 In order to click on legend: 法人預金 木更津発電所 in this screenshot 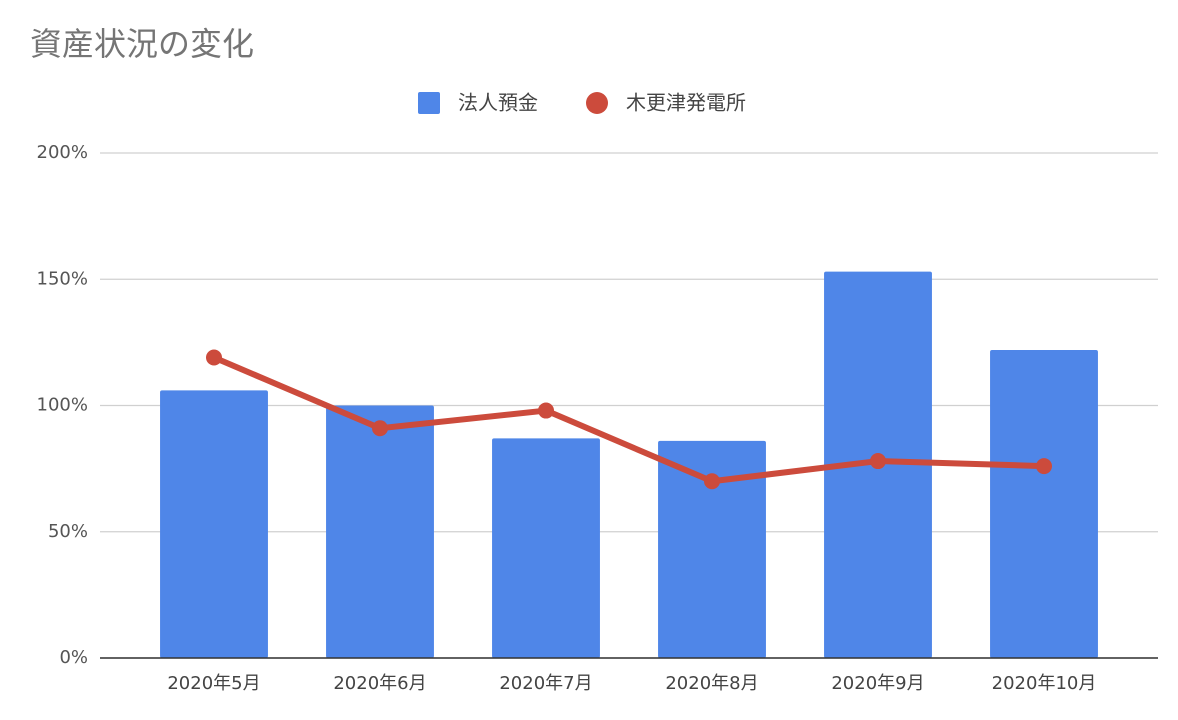, I will do `click(582, 103)`.